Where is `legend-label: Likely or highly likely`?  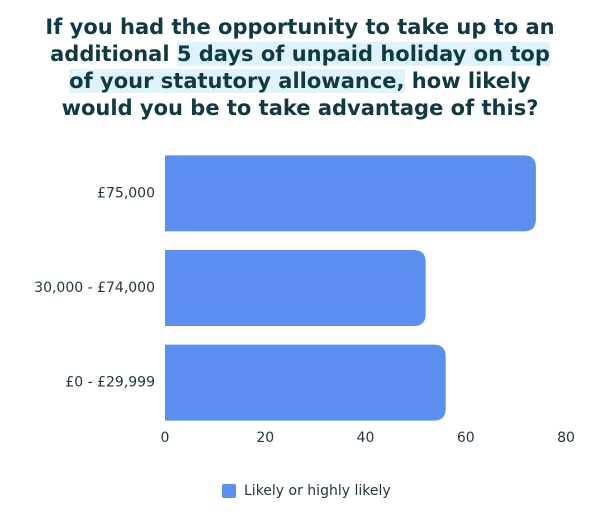
legend-label: Likely or highly likely is located at coordinates (317, 491).